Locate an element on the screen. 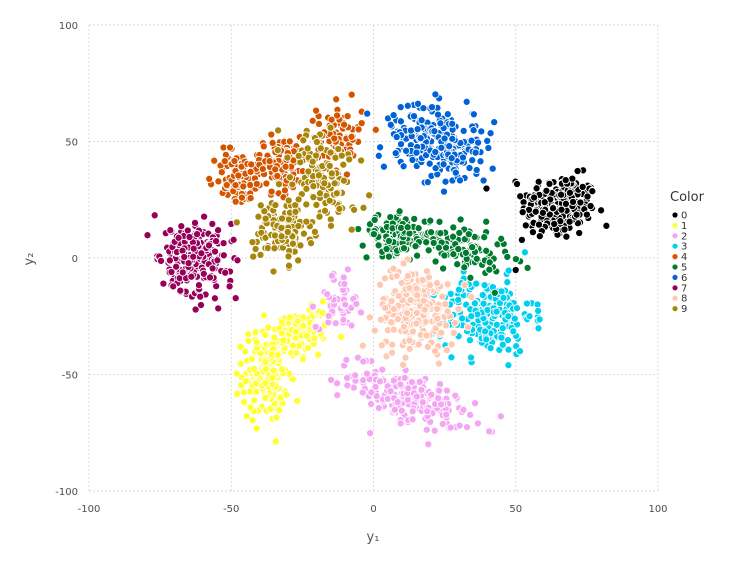 The width and height of the screenshot is (756, 571). legend-label-4: 4 is located at coordinates (684, 257).